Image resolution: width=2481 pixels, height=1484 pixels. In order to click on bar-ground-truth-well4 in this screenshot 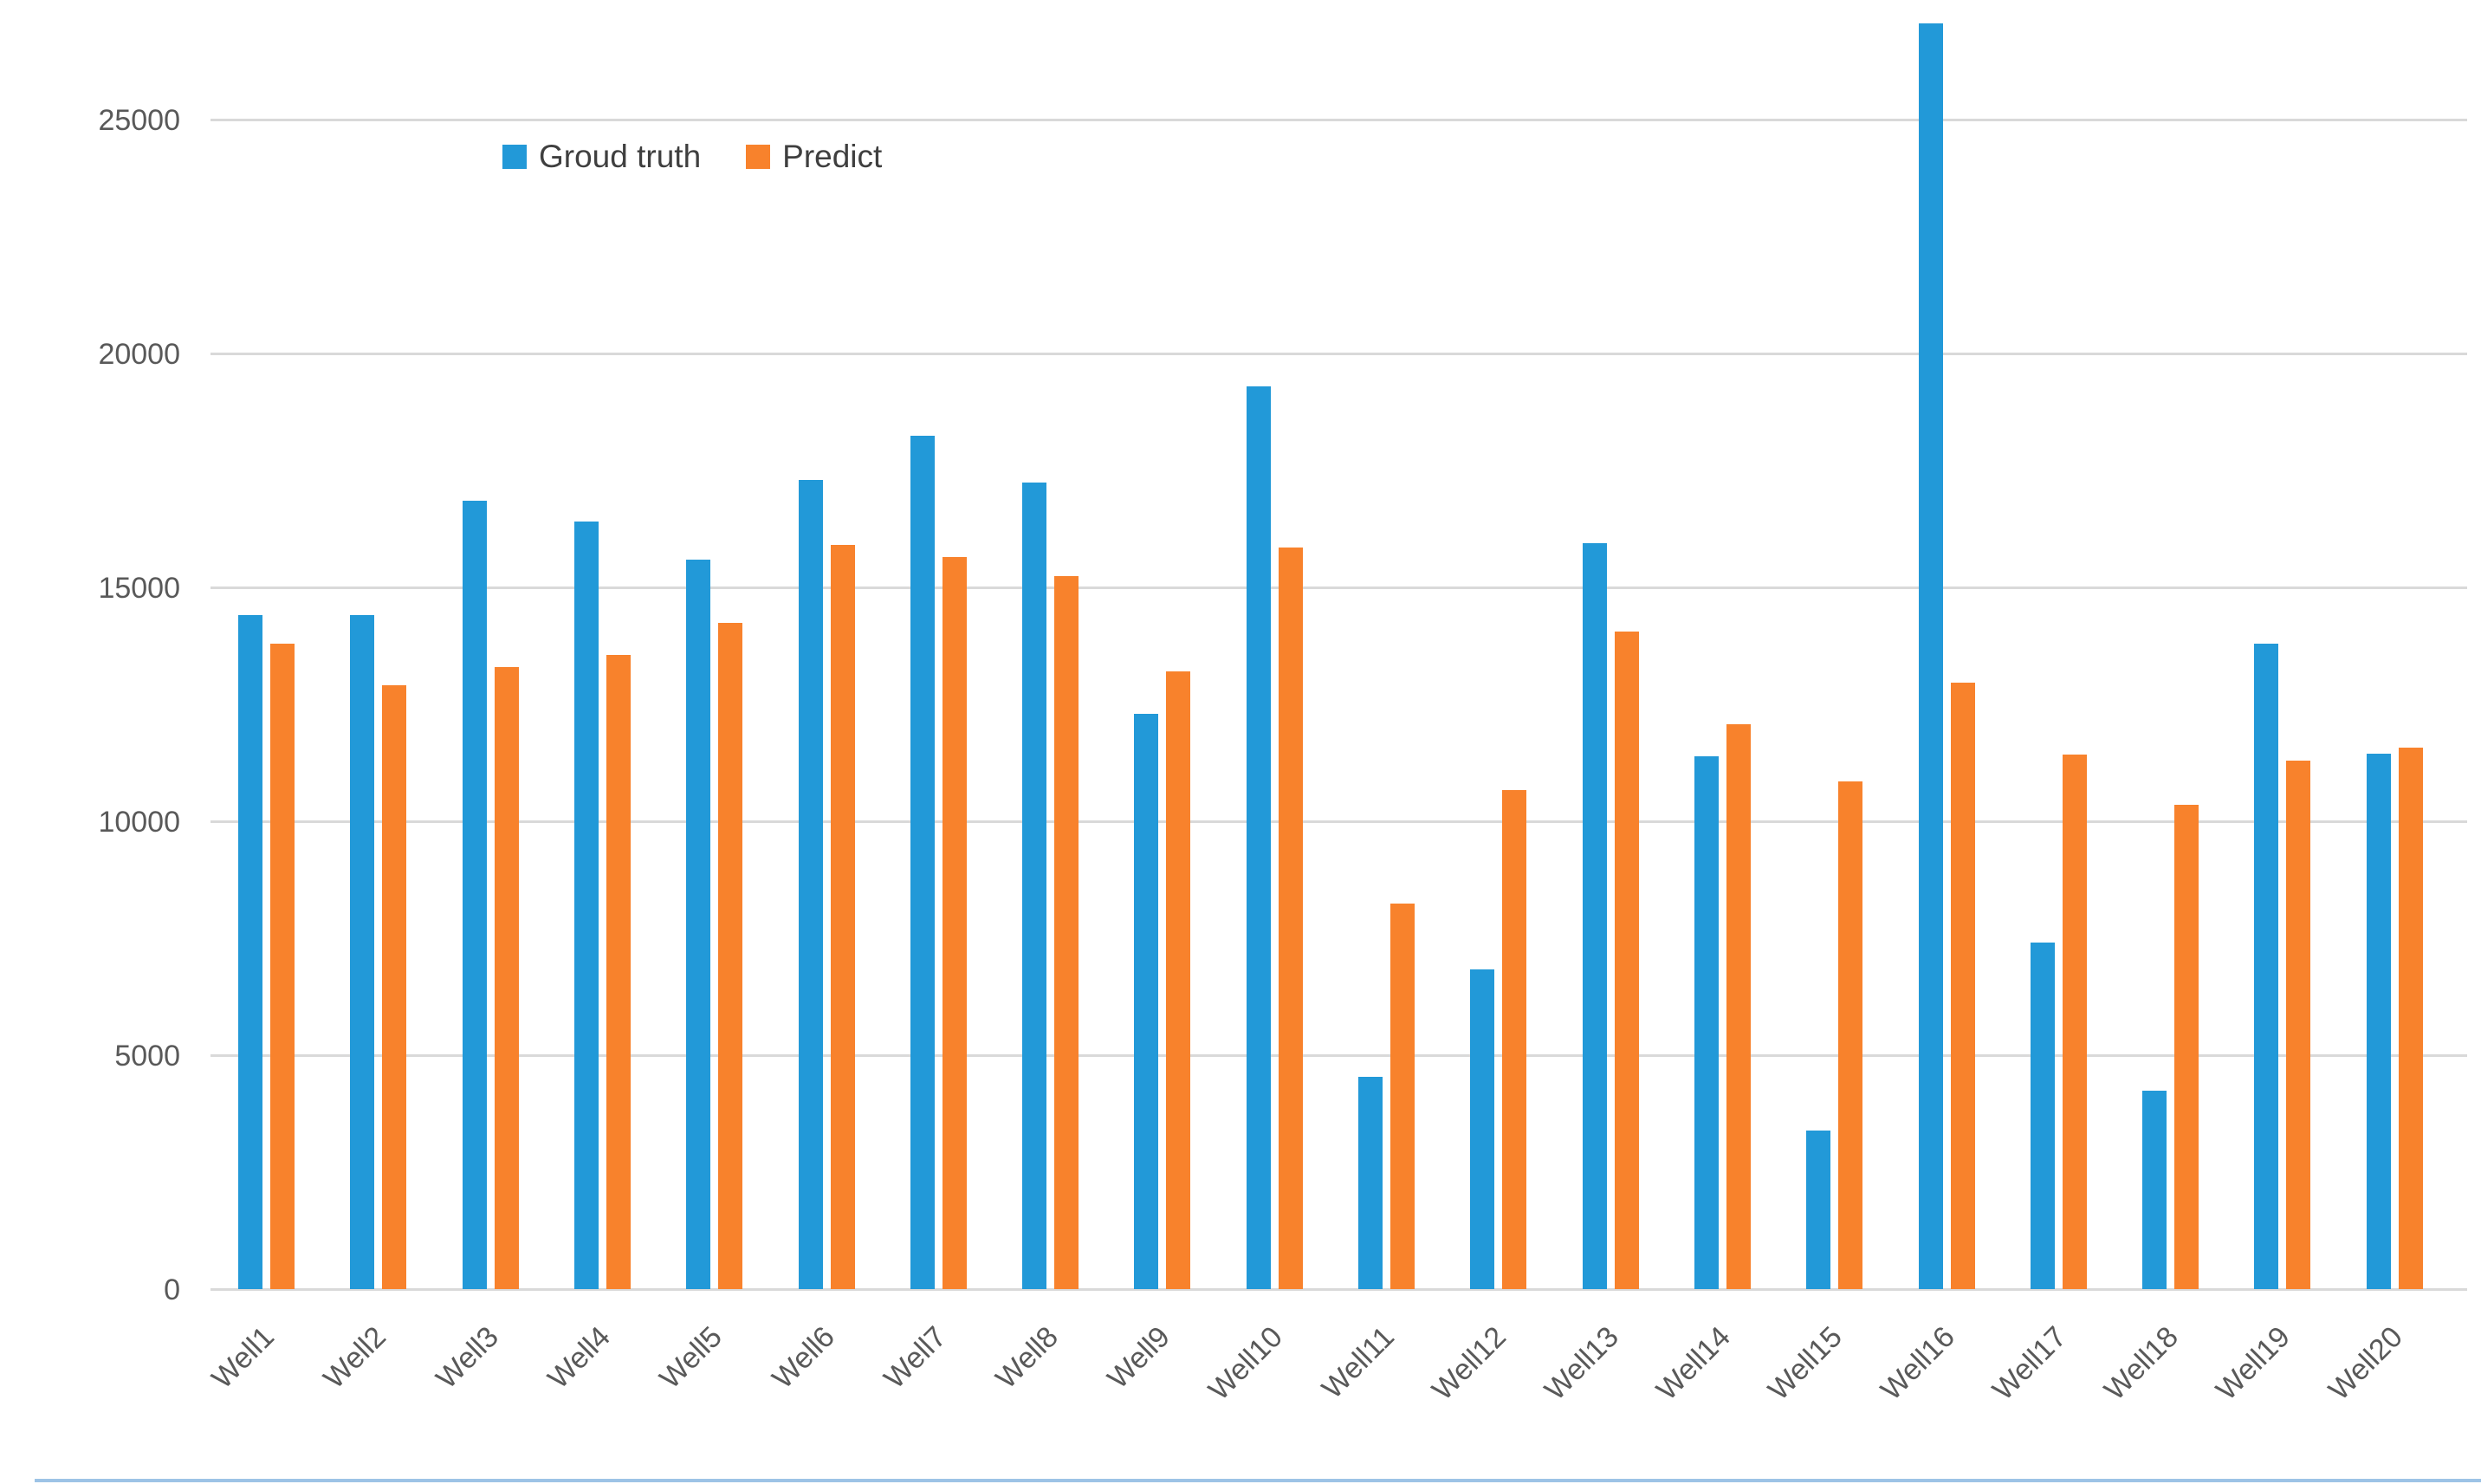, I will do `click(586, 905)`.